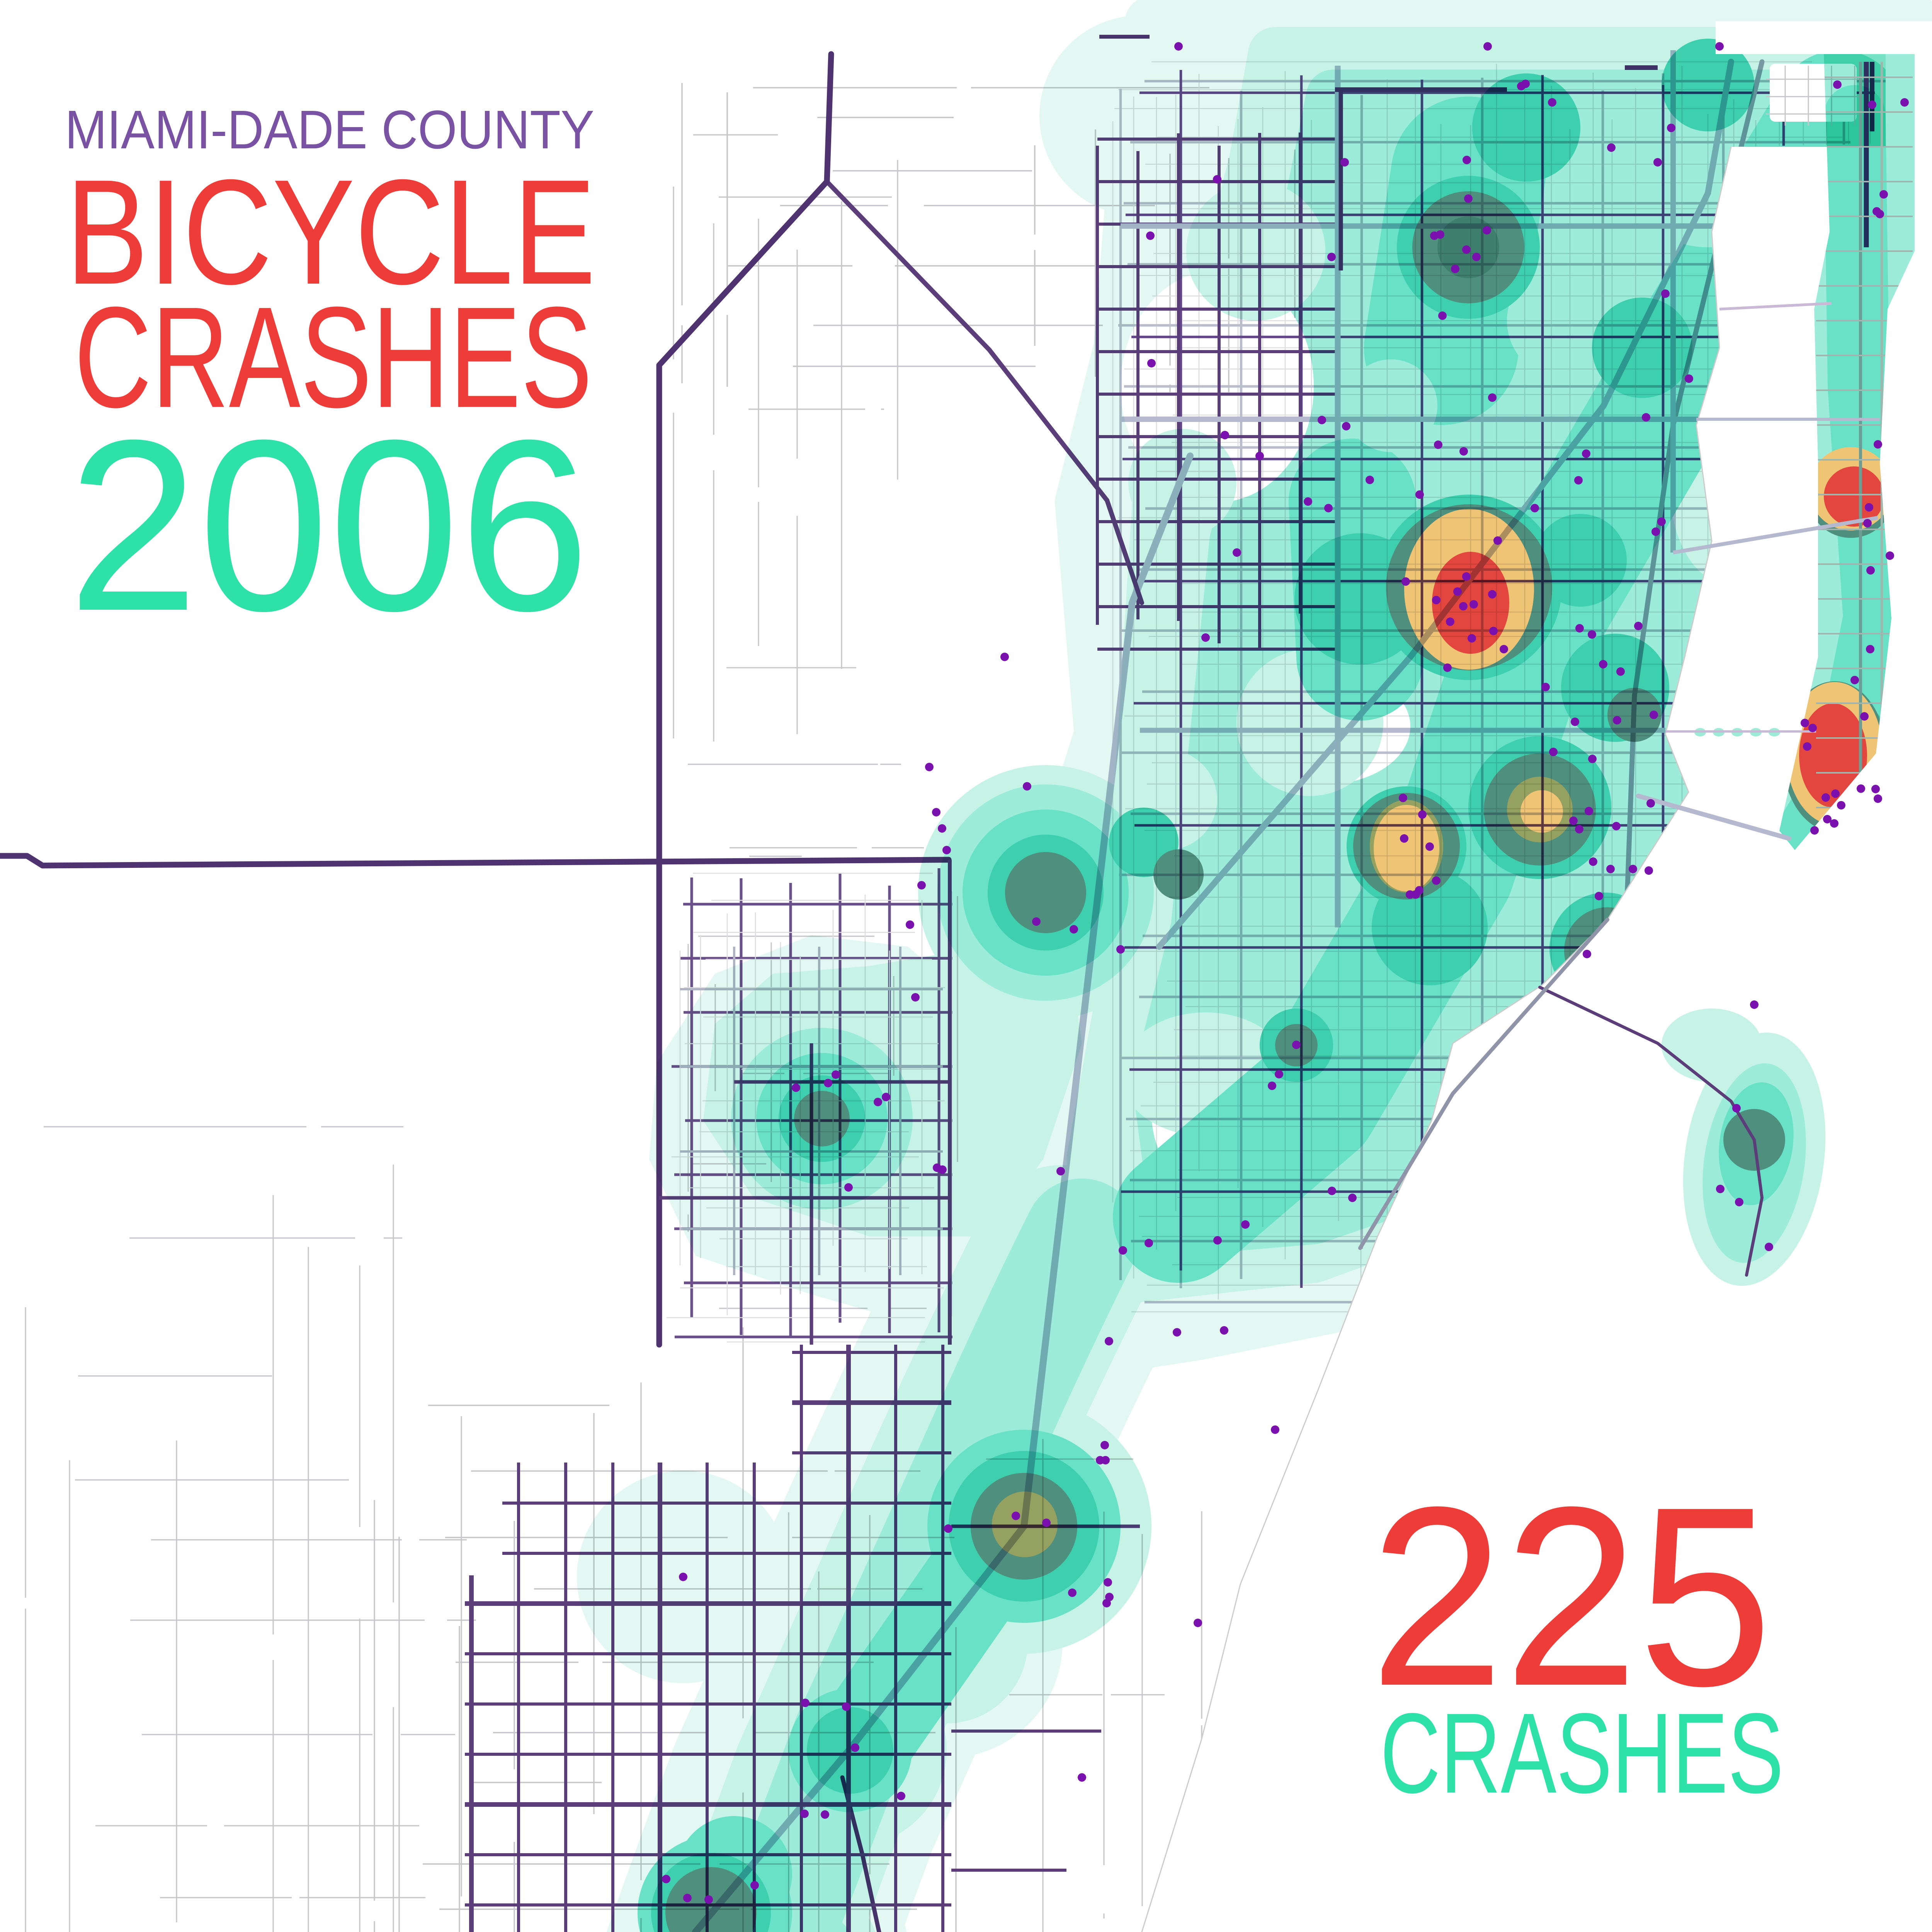  I want to click on svg-text: 2006, so click(329, 525).